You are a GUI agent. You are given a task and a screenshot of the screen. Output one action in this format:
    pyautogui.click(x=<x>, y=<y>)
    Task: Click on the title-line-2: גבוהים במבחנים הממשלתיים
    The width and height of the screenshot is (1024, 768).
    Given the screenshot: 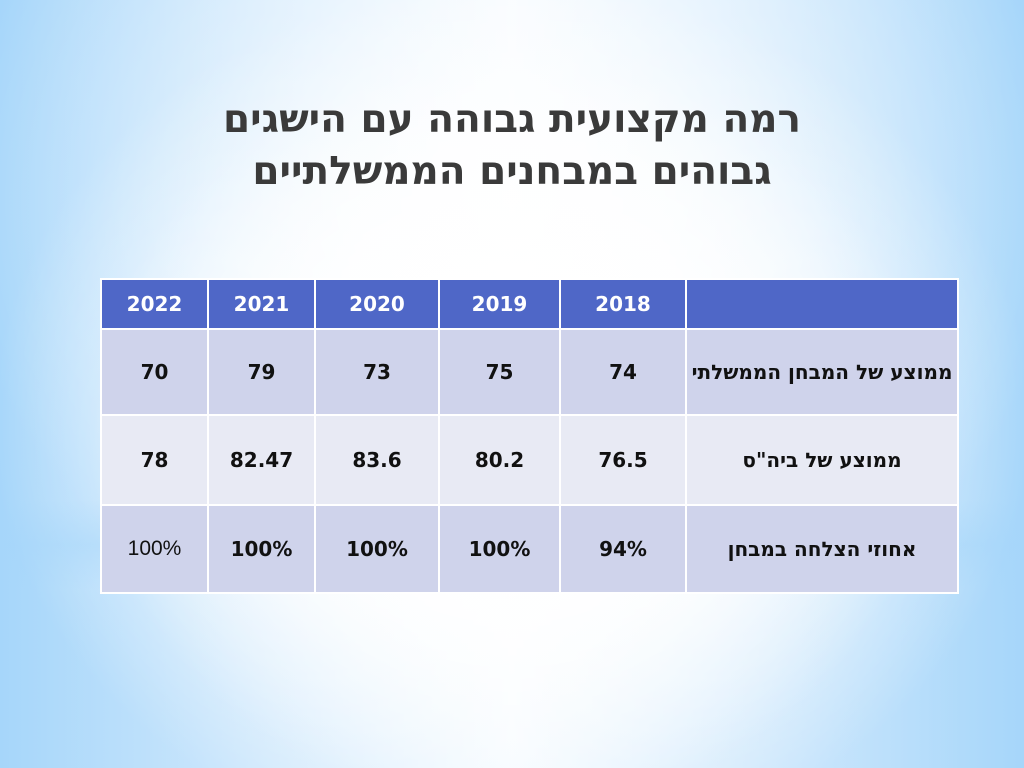 What is the action you would take?
    pyautogui.click(x=512, y=171)
    